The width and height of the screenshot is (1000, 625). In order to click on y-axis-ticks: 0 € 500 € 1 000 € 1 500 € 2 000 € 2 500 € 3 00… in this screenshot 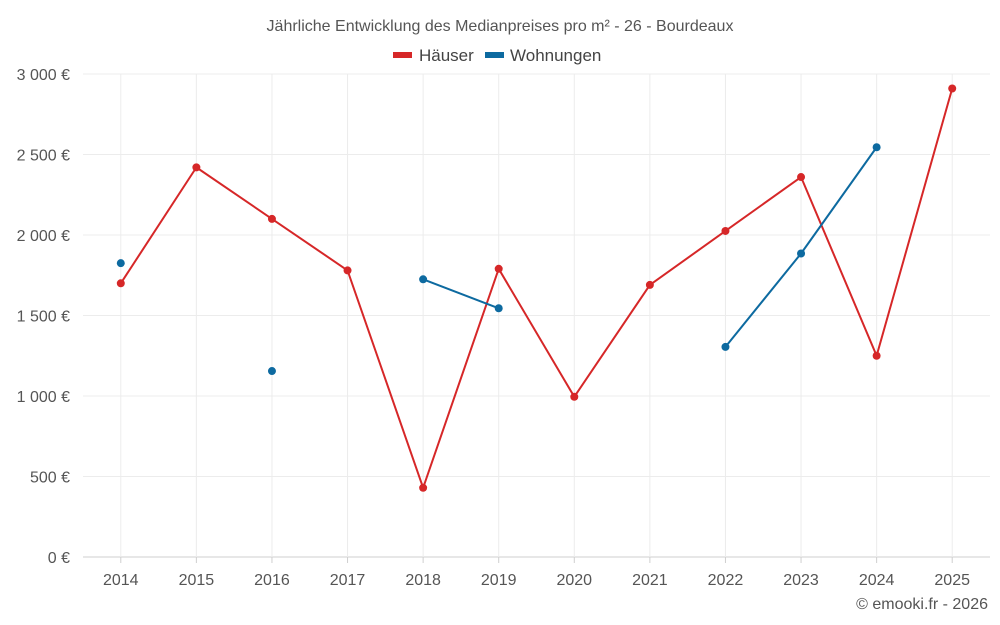, I will do `click(43, 317)`.